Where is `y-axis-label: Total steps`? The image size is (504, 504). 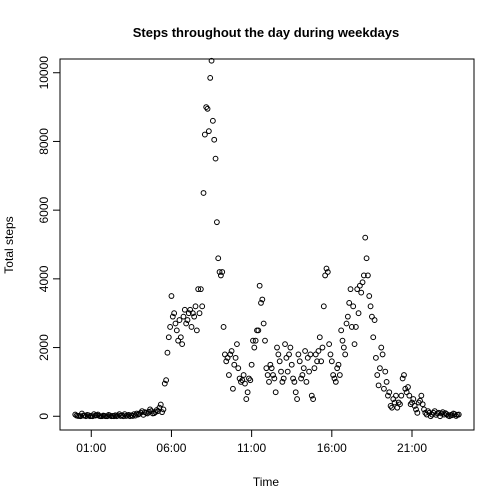
y-axis-label: Total steps is located at coordinates (9, 244).